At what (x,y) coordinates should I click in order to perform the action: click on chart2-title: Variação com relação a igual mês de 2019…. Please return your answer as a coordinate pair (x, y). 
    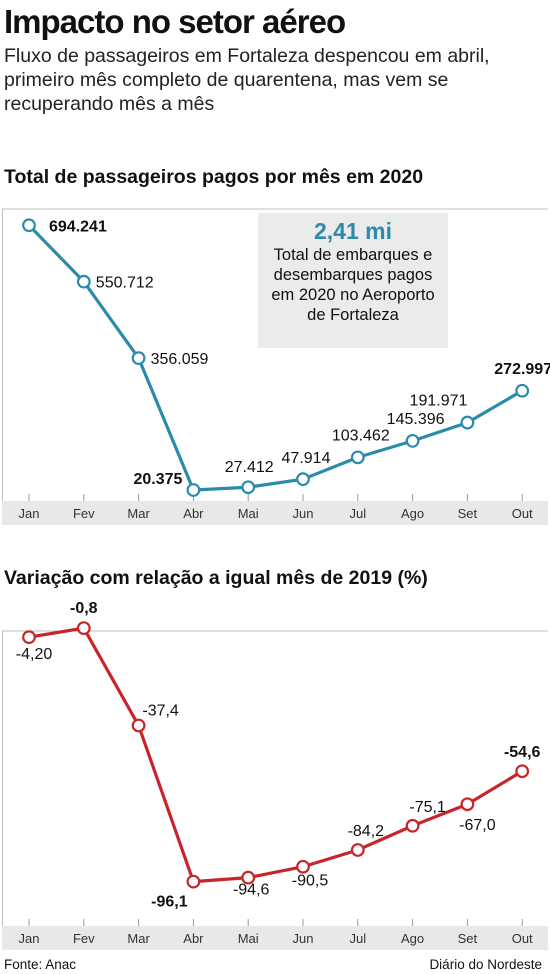
    Looking at the image, I should click on (216, 578).